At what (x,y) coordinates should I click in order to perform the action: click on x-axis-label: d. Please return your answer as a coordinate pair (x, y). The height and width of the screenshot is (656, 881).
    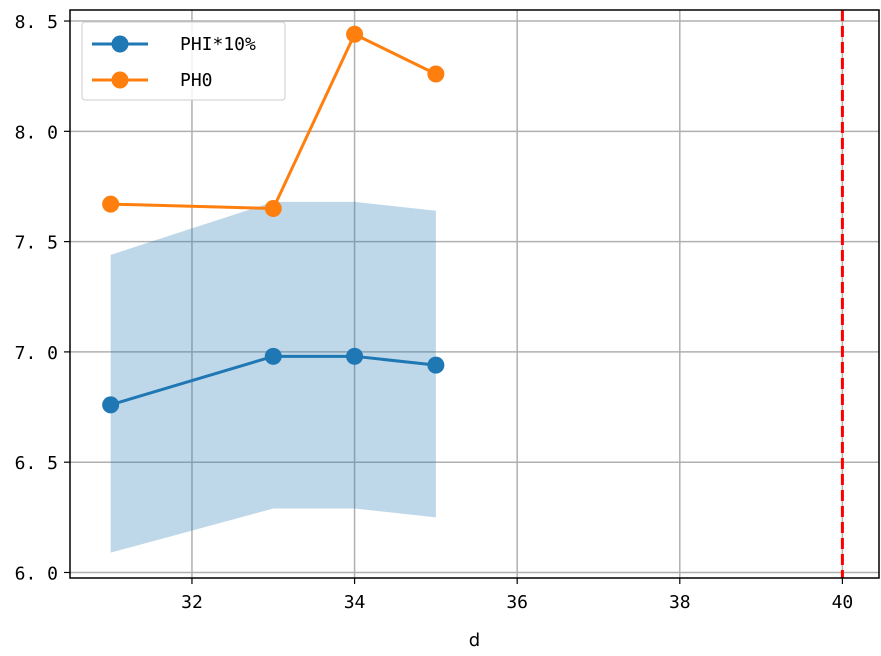
    Looking at the image, I should click on (474, 640).